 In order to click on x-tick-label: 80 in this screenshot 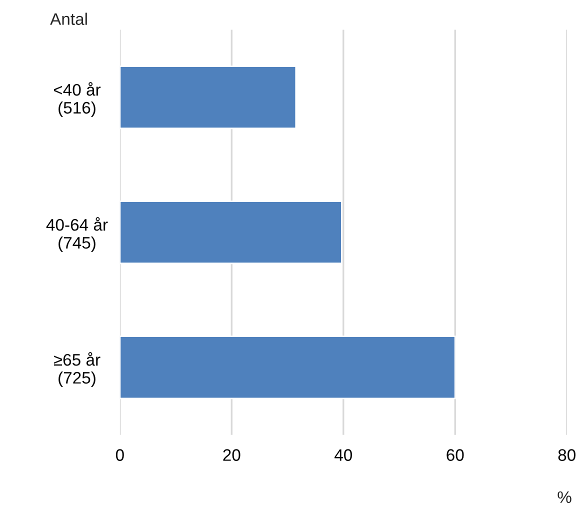, I will do `click(567, 455)`.